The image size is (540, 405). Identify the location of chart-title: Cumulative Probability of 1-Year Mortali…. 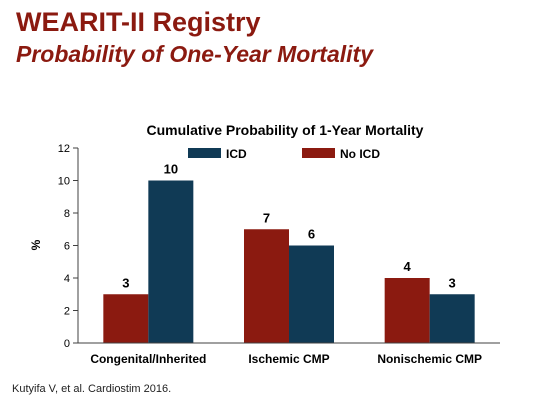
(285, 130).